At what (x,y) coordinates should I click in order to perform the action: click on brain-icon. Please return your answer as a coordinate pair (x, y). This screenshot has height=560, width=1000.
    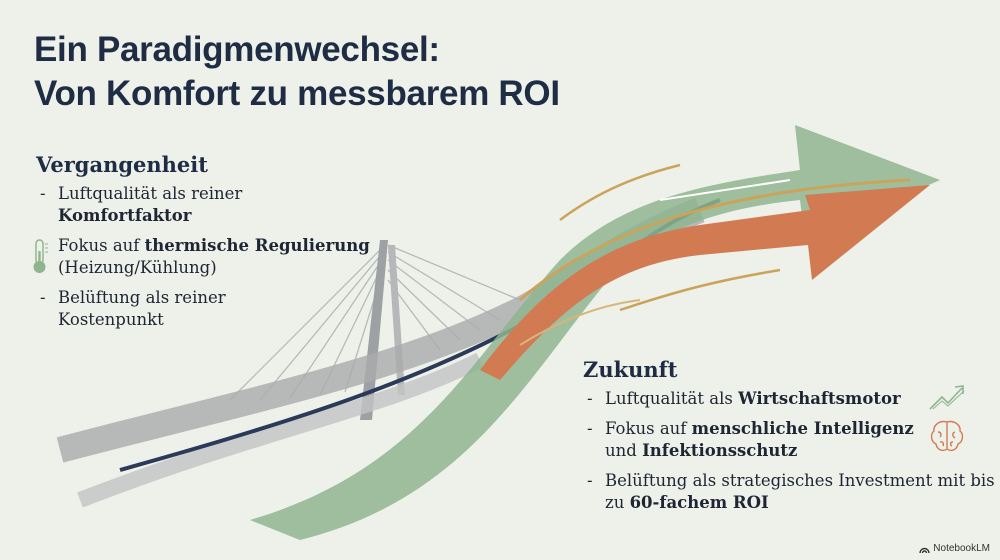
    Looking at the image, I should click on (947, 436).